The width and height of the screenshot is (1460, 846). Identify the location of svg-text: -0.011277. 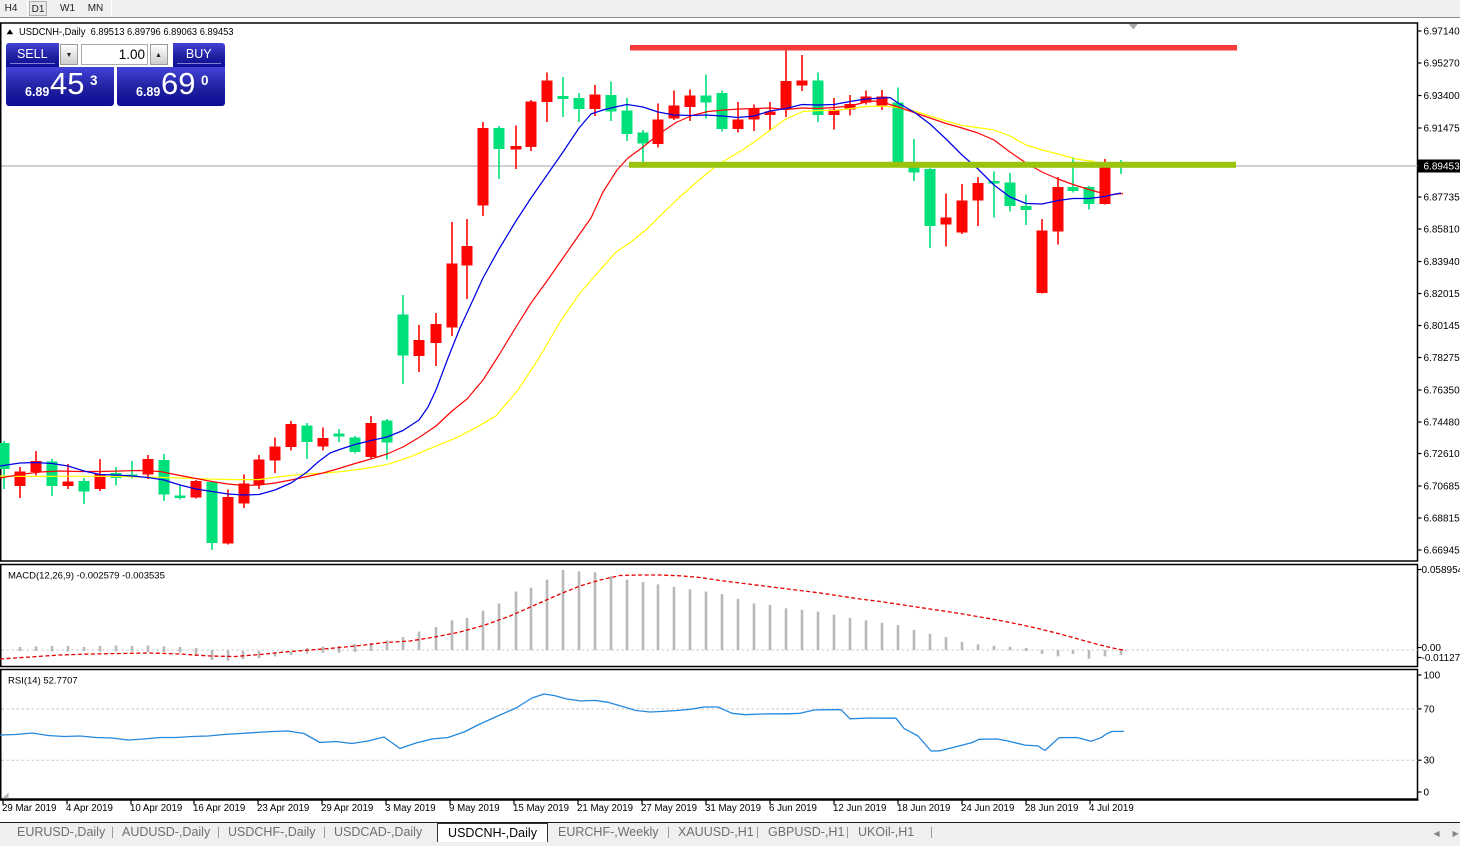
(1441, 658).